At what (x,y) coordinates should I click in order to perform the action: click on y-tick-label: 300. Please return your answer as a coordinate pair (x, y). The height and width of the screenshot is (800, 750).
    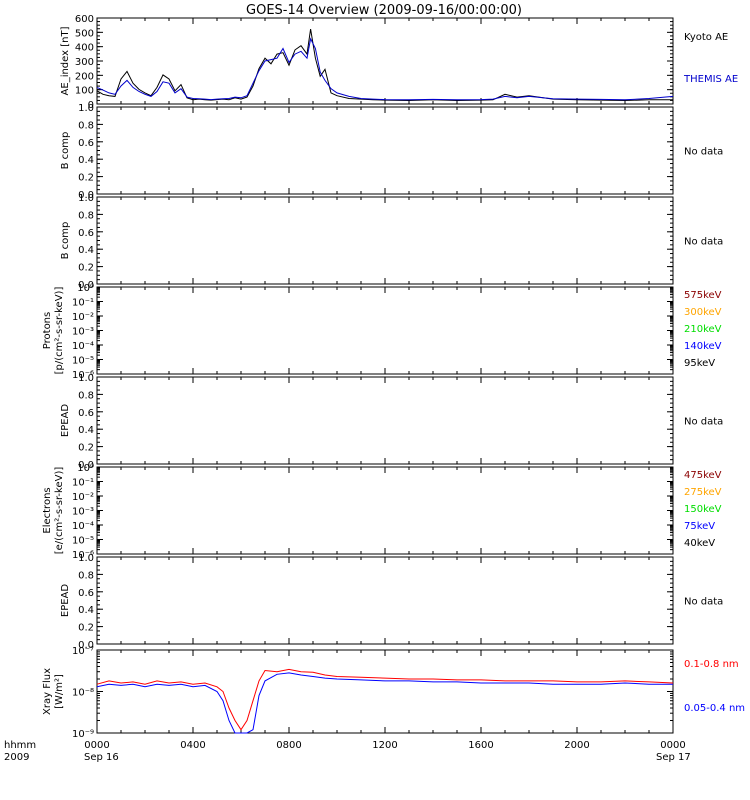
    Looking at the image, I should click on (84, 62).